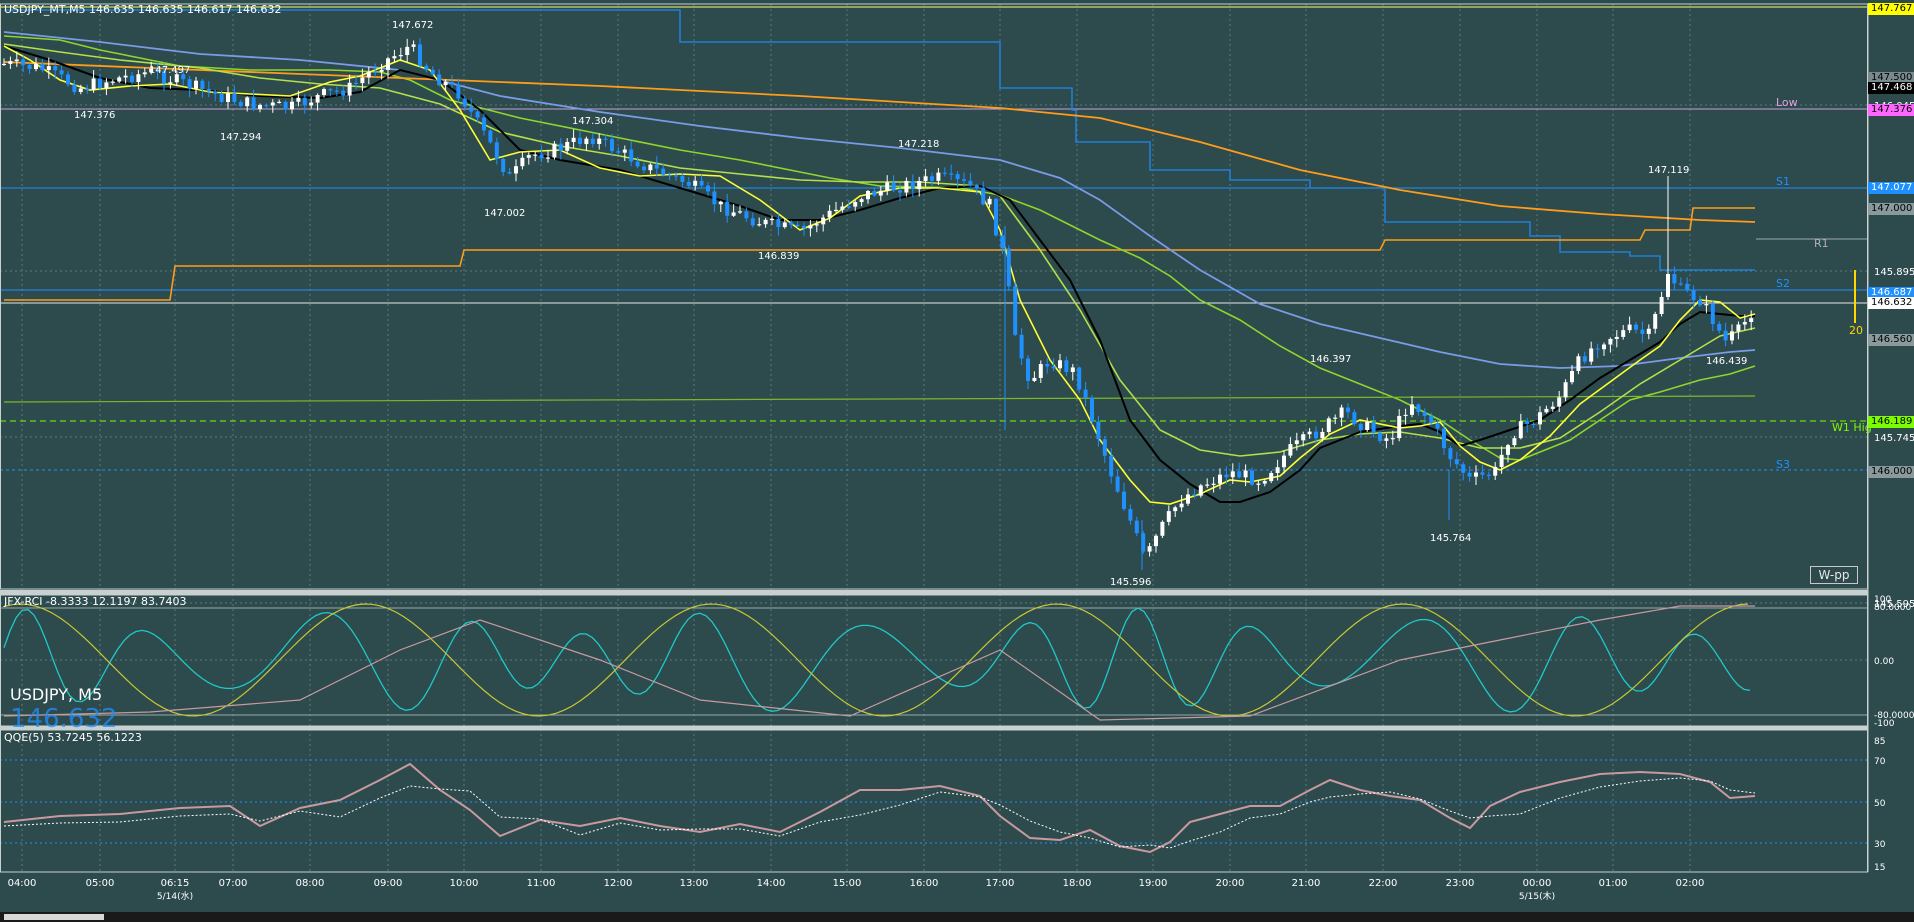 The height and width of the screenshot is (922, 1914). Describe the element at coordinates (388, 883) in the screenshot. I see `time-tick-label: 09:00` at that location.